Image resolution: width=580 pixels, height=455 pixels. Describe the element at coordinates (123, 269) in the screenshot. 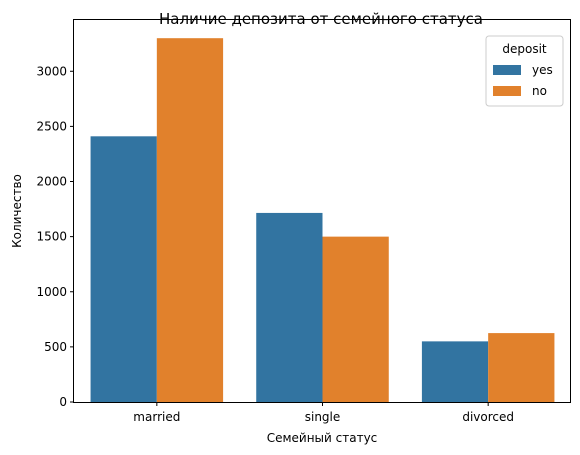

I see `bar-married-yes` at that location.